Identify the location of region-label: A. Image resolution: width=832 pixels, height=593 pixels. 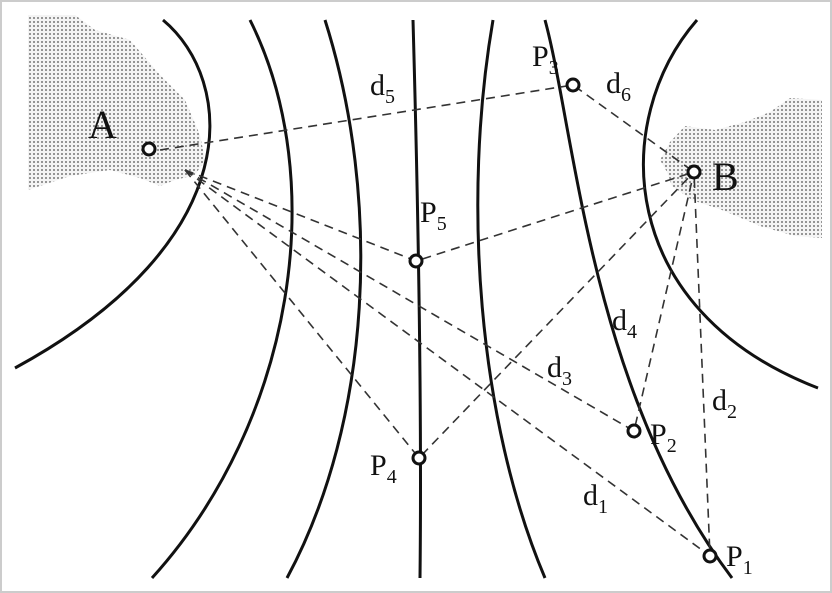
(102, 124).